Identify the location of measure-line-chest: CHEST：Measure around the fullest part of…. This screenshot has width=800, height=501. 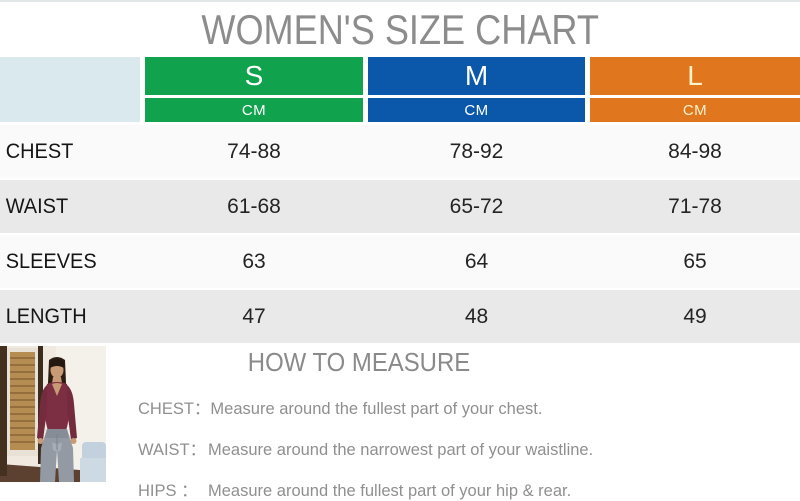
(359, 407).